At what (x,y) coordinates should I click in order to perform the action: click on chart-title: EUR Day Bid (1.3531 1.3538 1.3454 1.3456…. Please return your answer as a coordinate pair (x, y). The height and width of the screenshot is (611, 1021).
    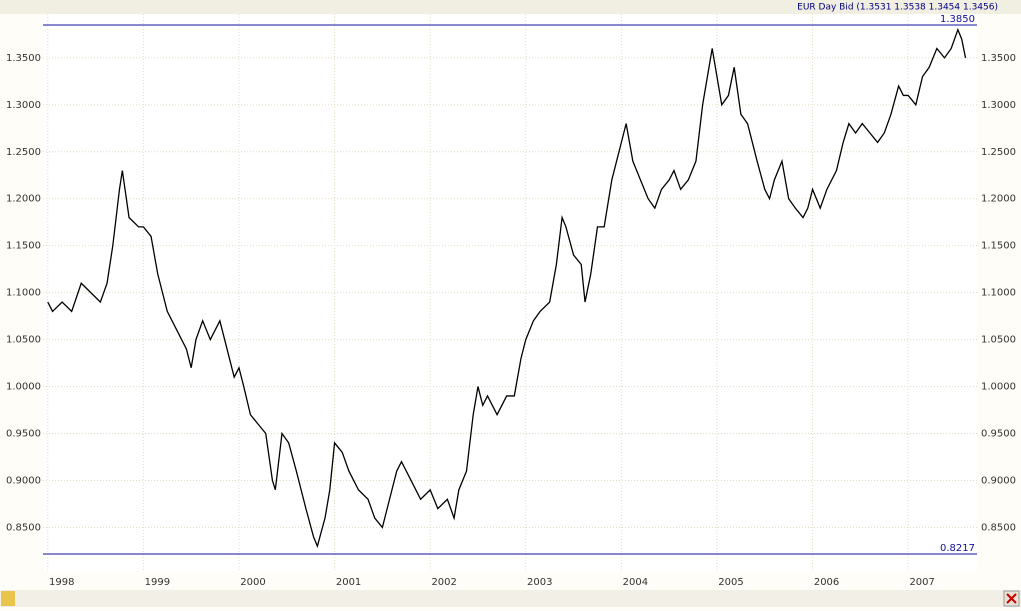
    Looking at the image, I should click on (897, 8).